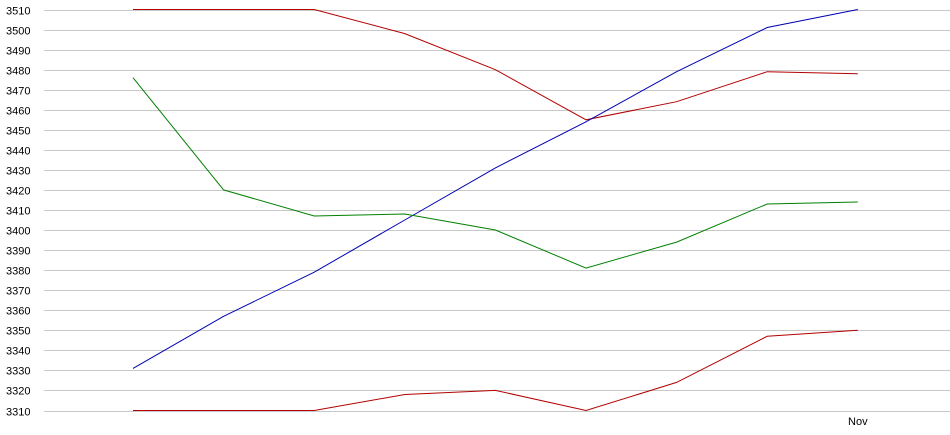 This screenshot has width=950, height=435. I want to click on y-tick-label: 3490, so click(18, 52).